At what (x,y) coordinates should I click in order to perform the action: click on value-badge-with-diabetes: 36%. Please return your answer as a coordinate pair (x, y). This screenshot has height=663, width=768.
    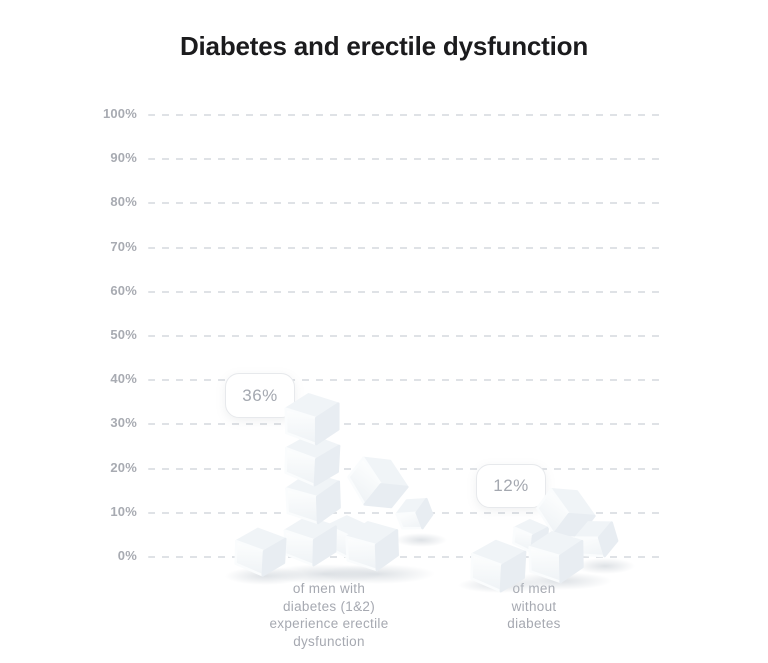
    Looking at the image, I should click on (260, 395).